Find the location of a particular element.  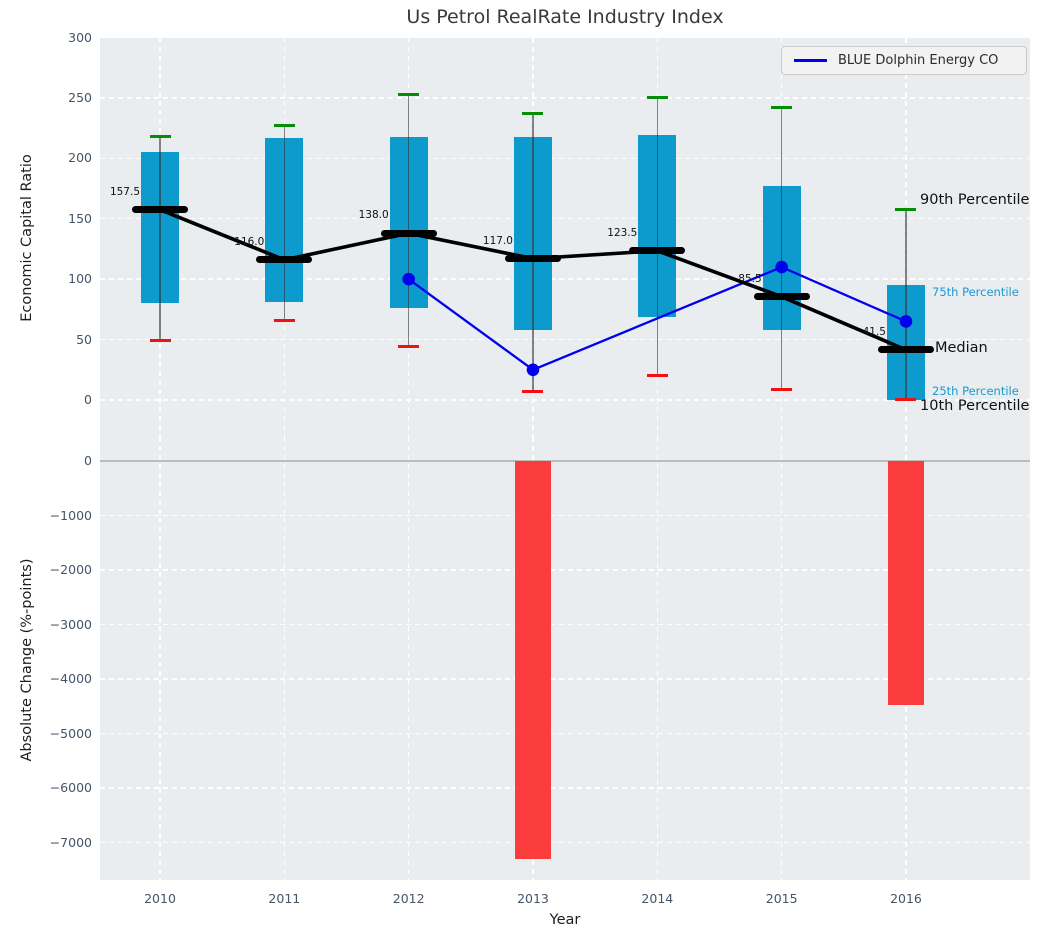

y-tick-label: −2000 is located at coordinates (70, 570).